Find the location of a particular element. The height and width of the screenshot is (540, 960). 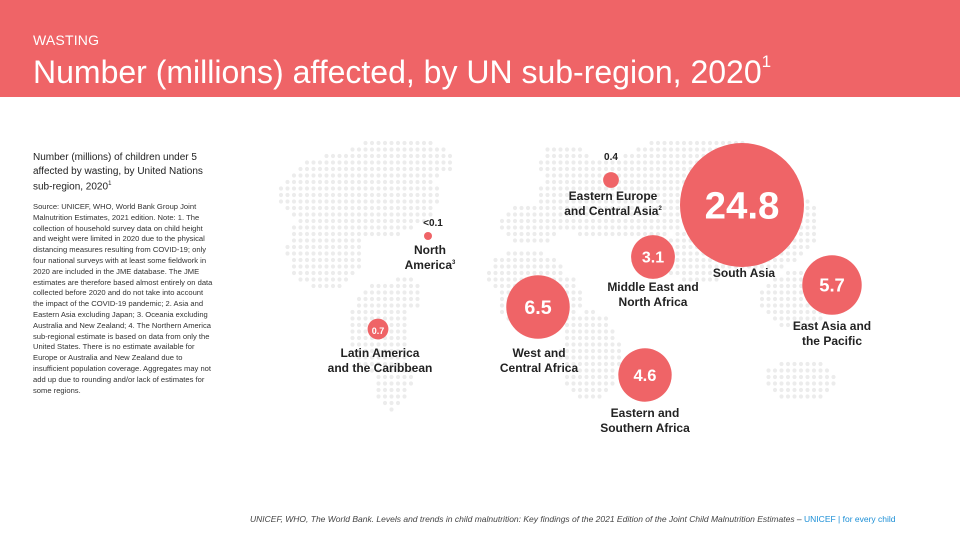

bubble-value-label-5: 0.7 is located at coordinates (378, 331).